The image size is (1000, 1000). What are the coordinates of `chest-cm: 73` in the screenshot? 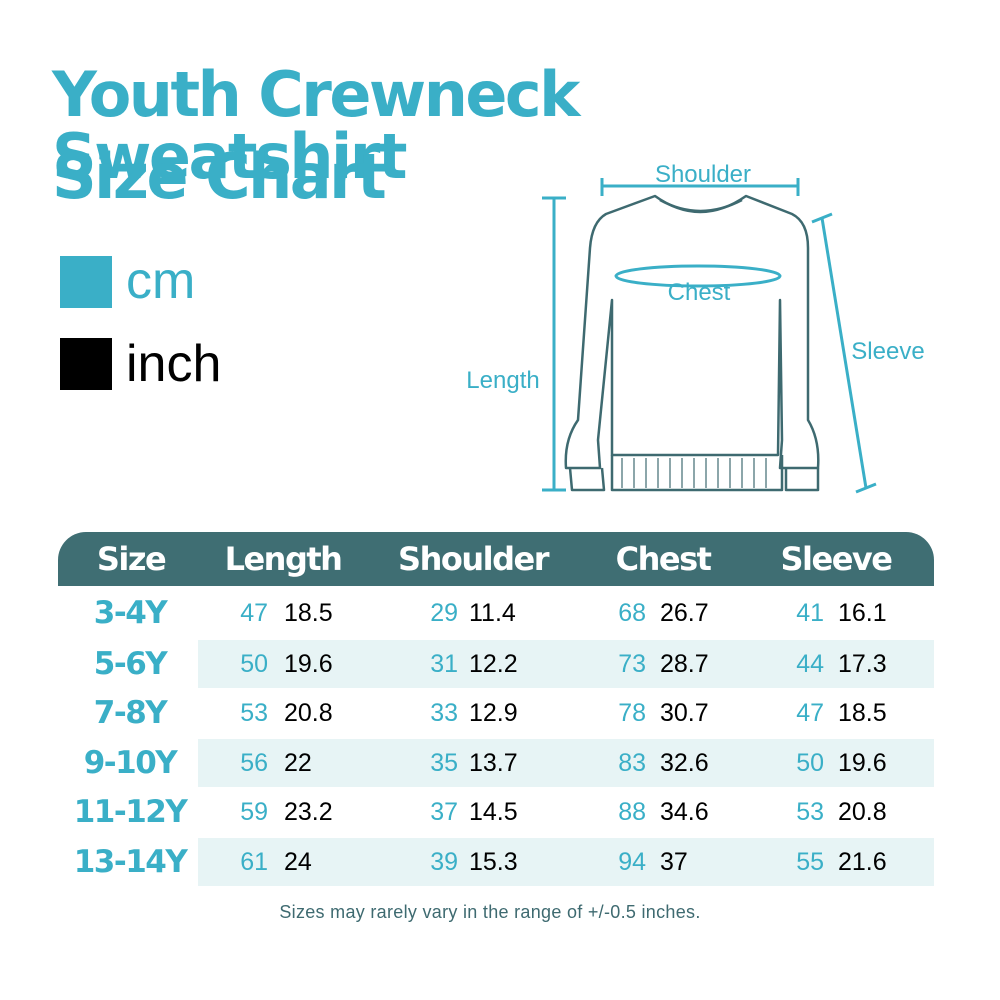 It's located at (632, 664).